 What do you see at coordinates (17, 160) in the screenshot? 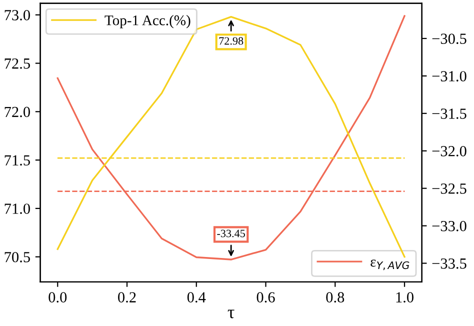
I see `y-tick-label: 71.5` at bounding box center [17, 160].